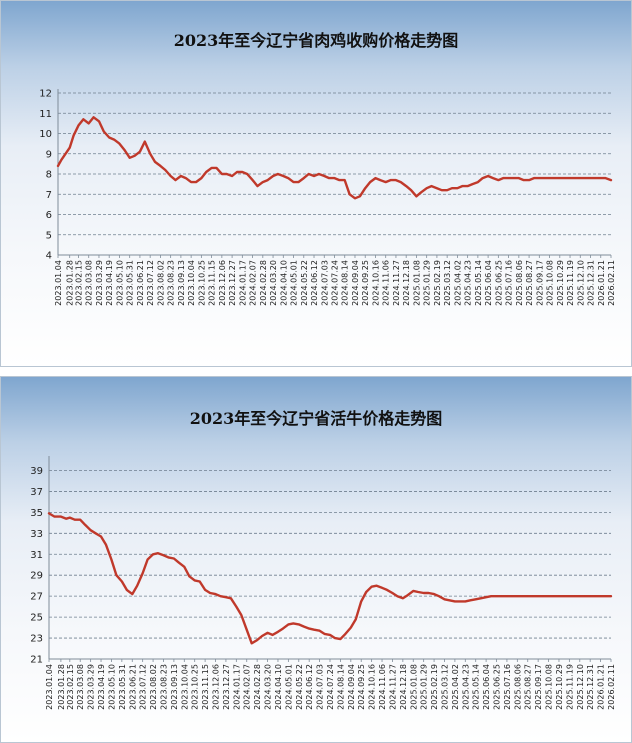  What do you see at coordinates (140, 283) in the screenshot?
I see `x-tick-label: 2023.06.21` at bounding box center [140, 283].